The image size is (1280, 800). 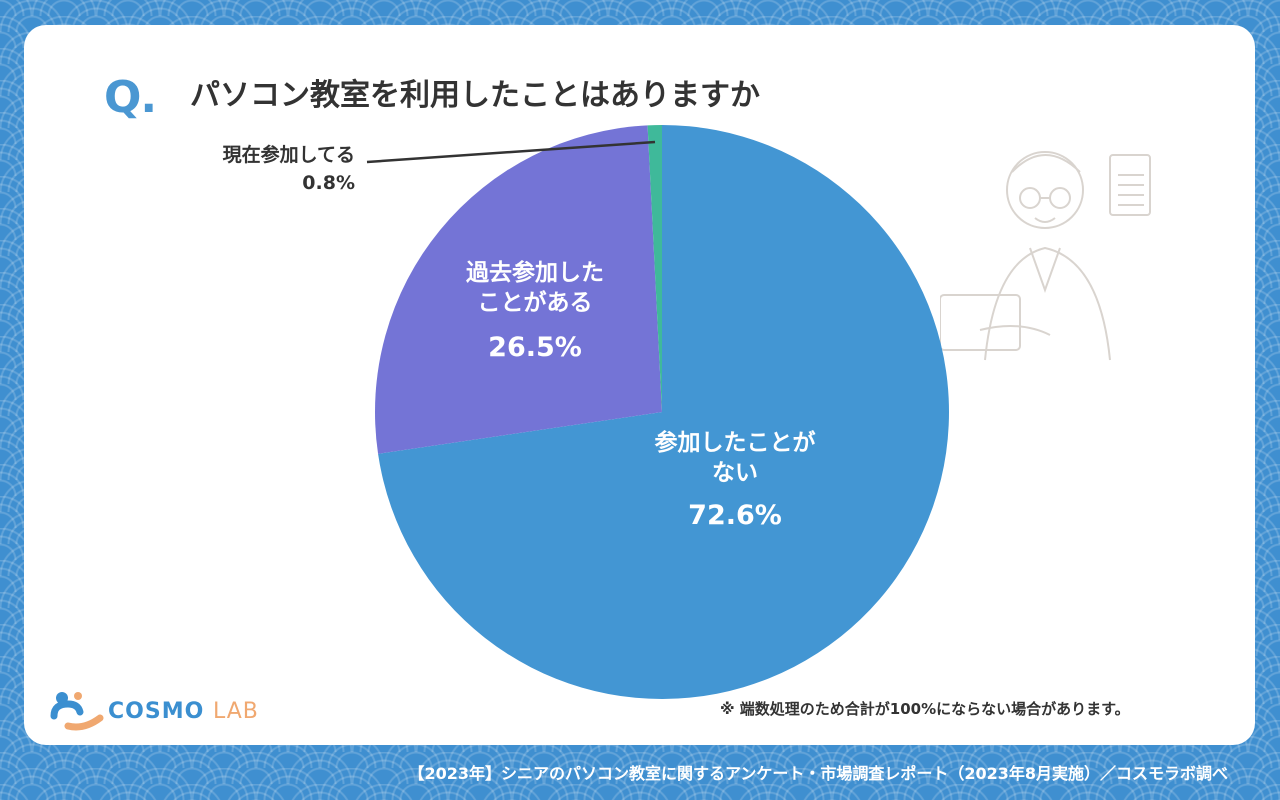 What do you see at coordinates (288, 155) in the screenshot?
I see `callout-label-current: 現在参加してる` at bounding box center [288, 155].